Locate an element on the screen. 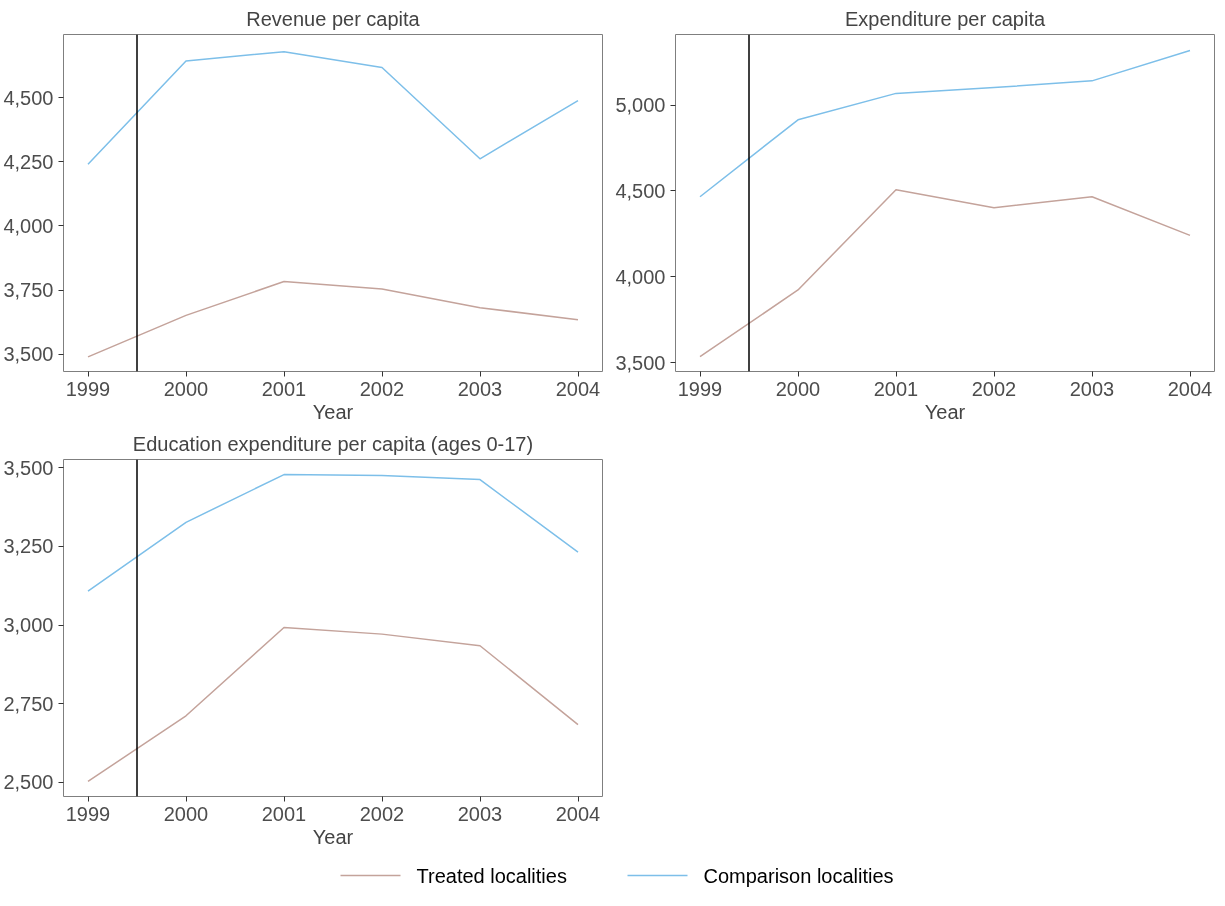 This screenshot has width=1225, height=906. y-tick-label: 2,750 is located at coordinates (28, 703).